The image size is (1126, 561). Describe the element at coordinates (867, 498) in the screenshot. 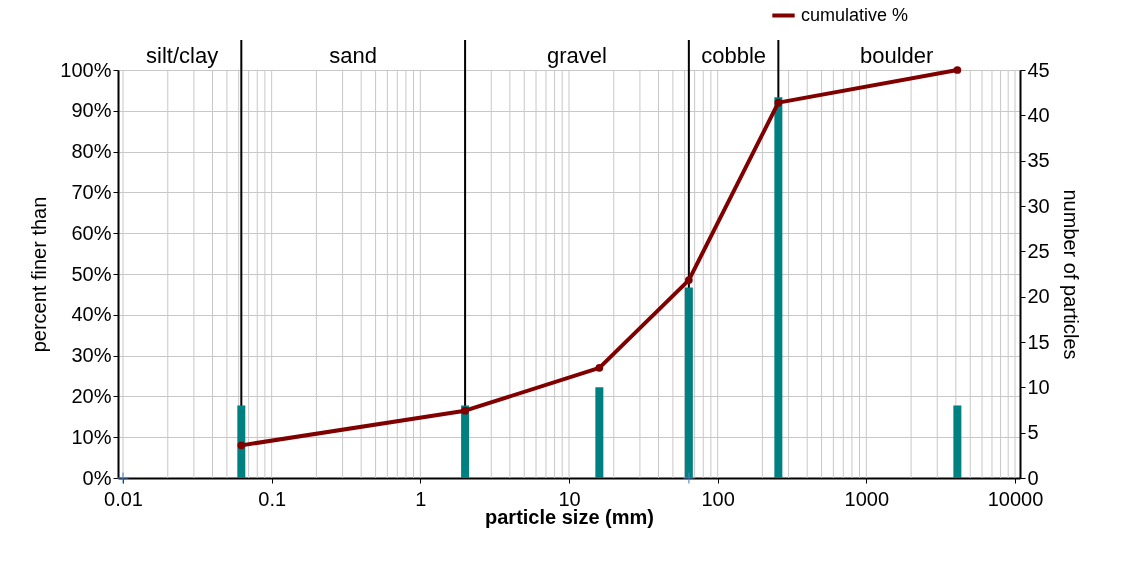

I see `x-tick-label: 1000` at that location.